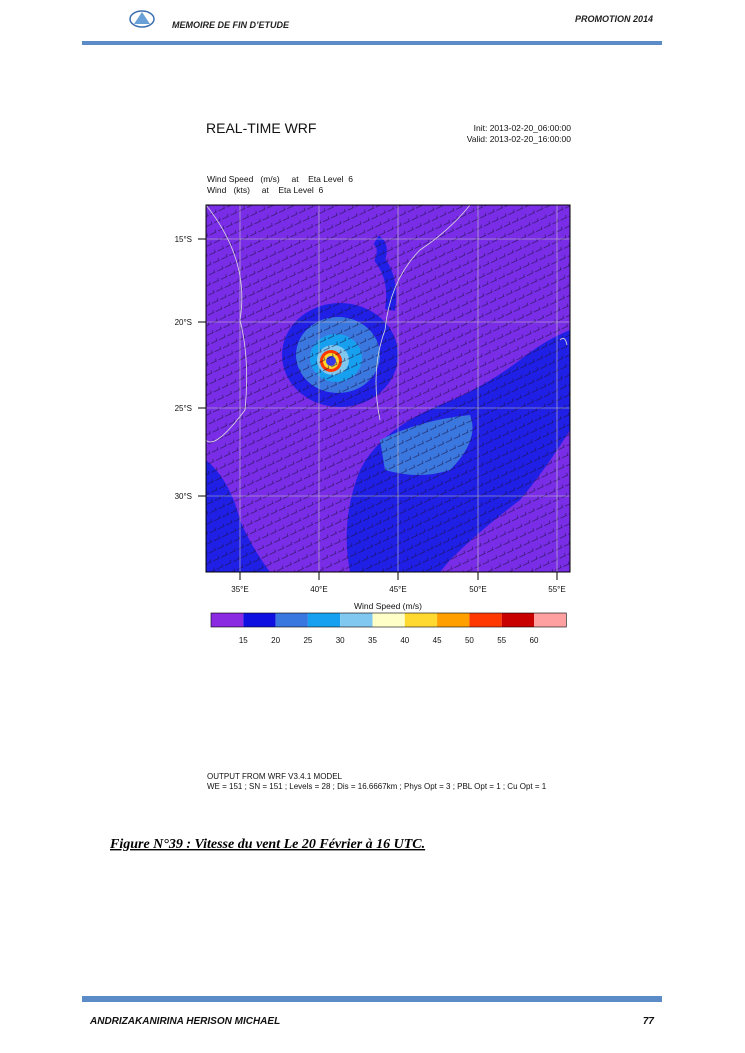 Image resolution: width=745 pixels, height=1053 pixels. Describe the element at coordinates (469, 640) in the screenshot. I see `colorbar-tick: 50` at that location.